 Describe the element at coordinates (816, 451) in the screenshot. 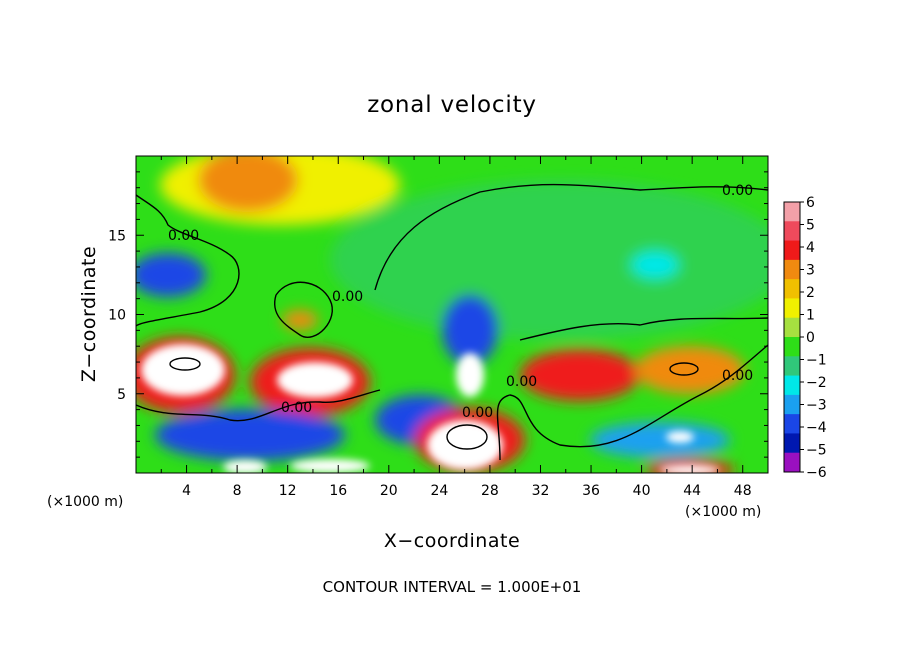

I see `colorbar-tick-label: −5` at that location.